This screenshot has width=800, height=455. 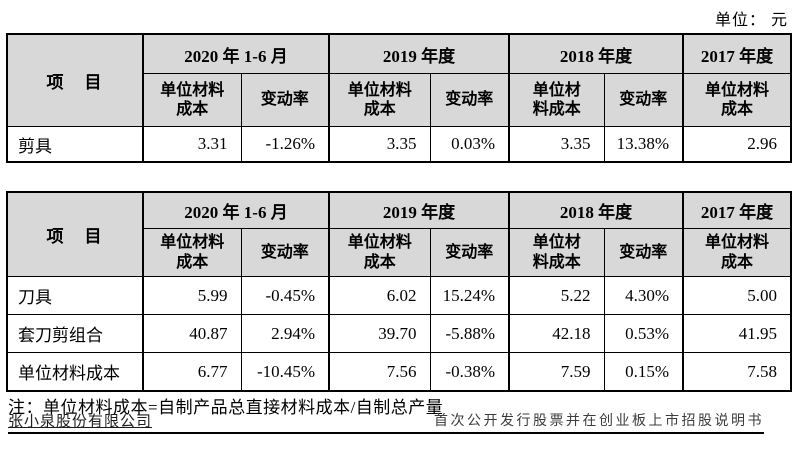 I want to click on page-footer: 张小泉股份有限公司 首次公开发行股票并在创业板上市招股说明书, so click(x=386, y=422).